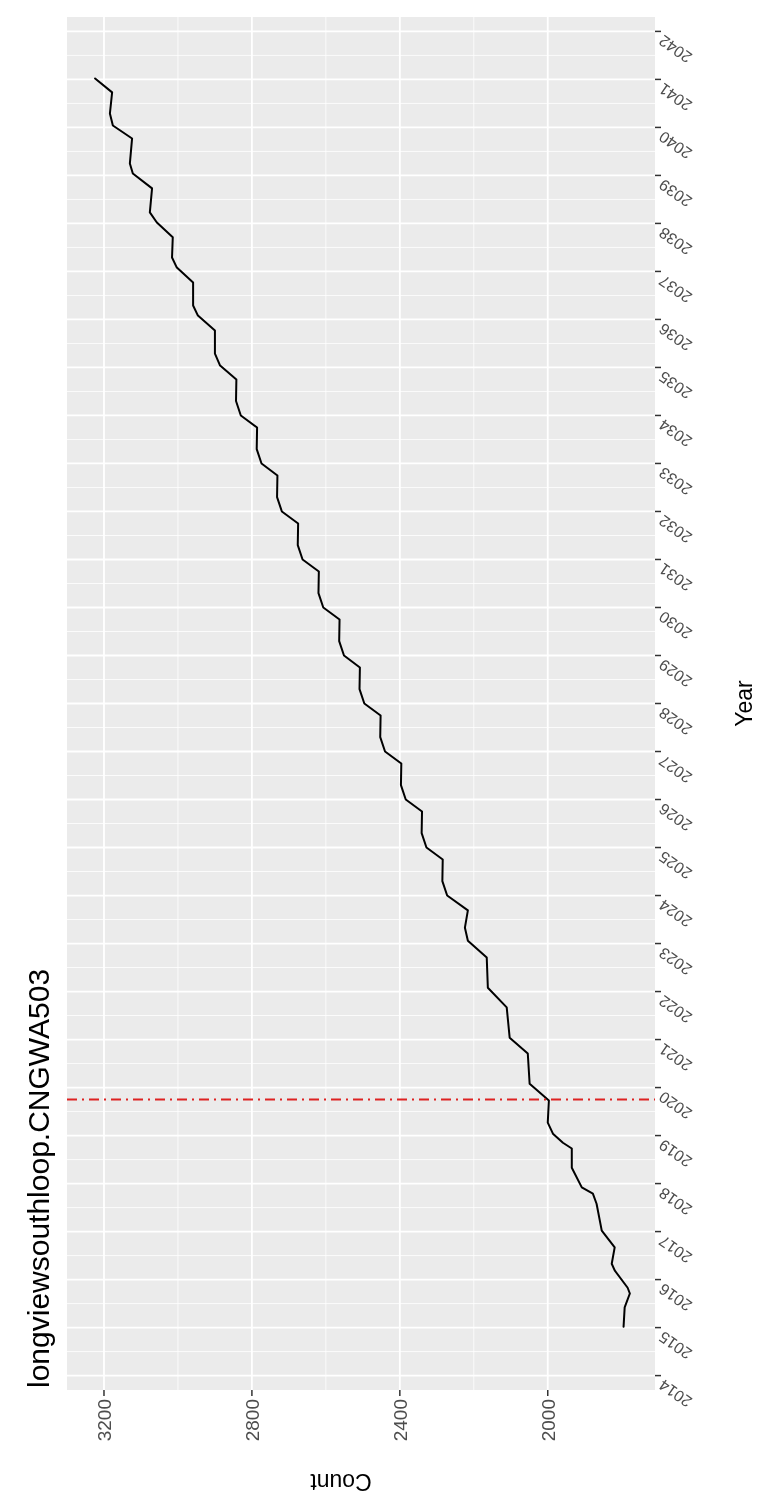  Describe the element at coordinates (38, 1178) in the screenshot. I see `text: longviewsouthloop.CNGWA503` at that location.